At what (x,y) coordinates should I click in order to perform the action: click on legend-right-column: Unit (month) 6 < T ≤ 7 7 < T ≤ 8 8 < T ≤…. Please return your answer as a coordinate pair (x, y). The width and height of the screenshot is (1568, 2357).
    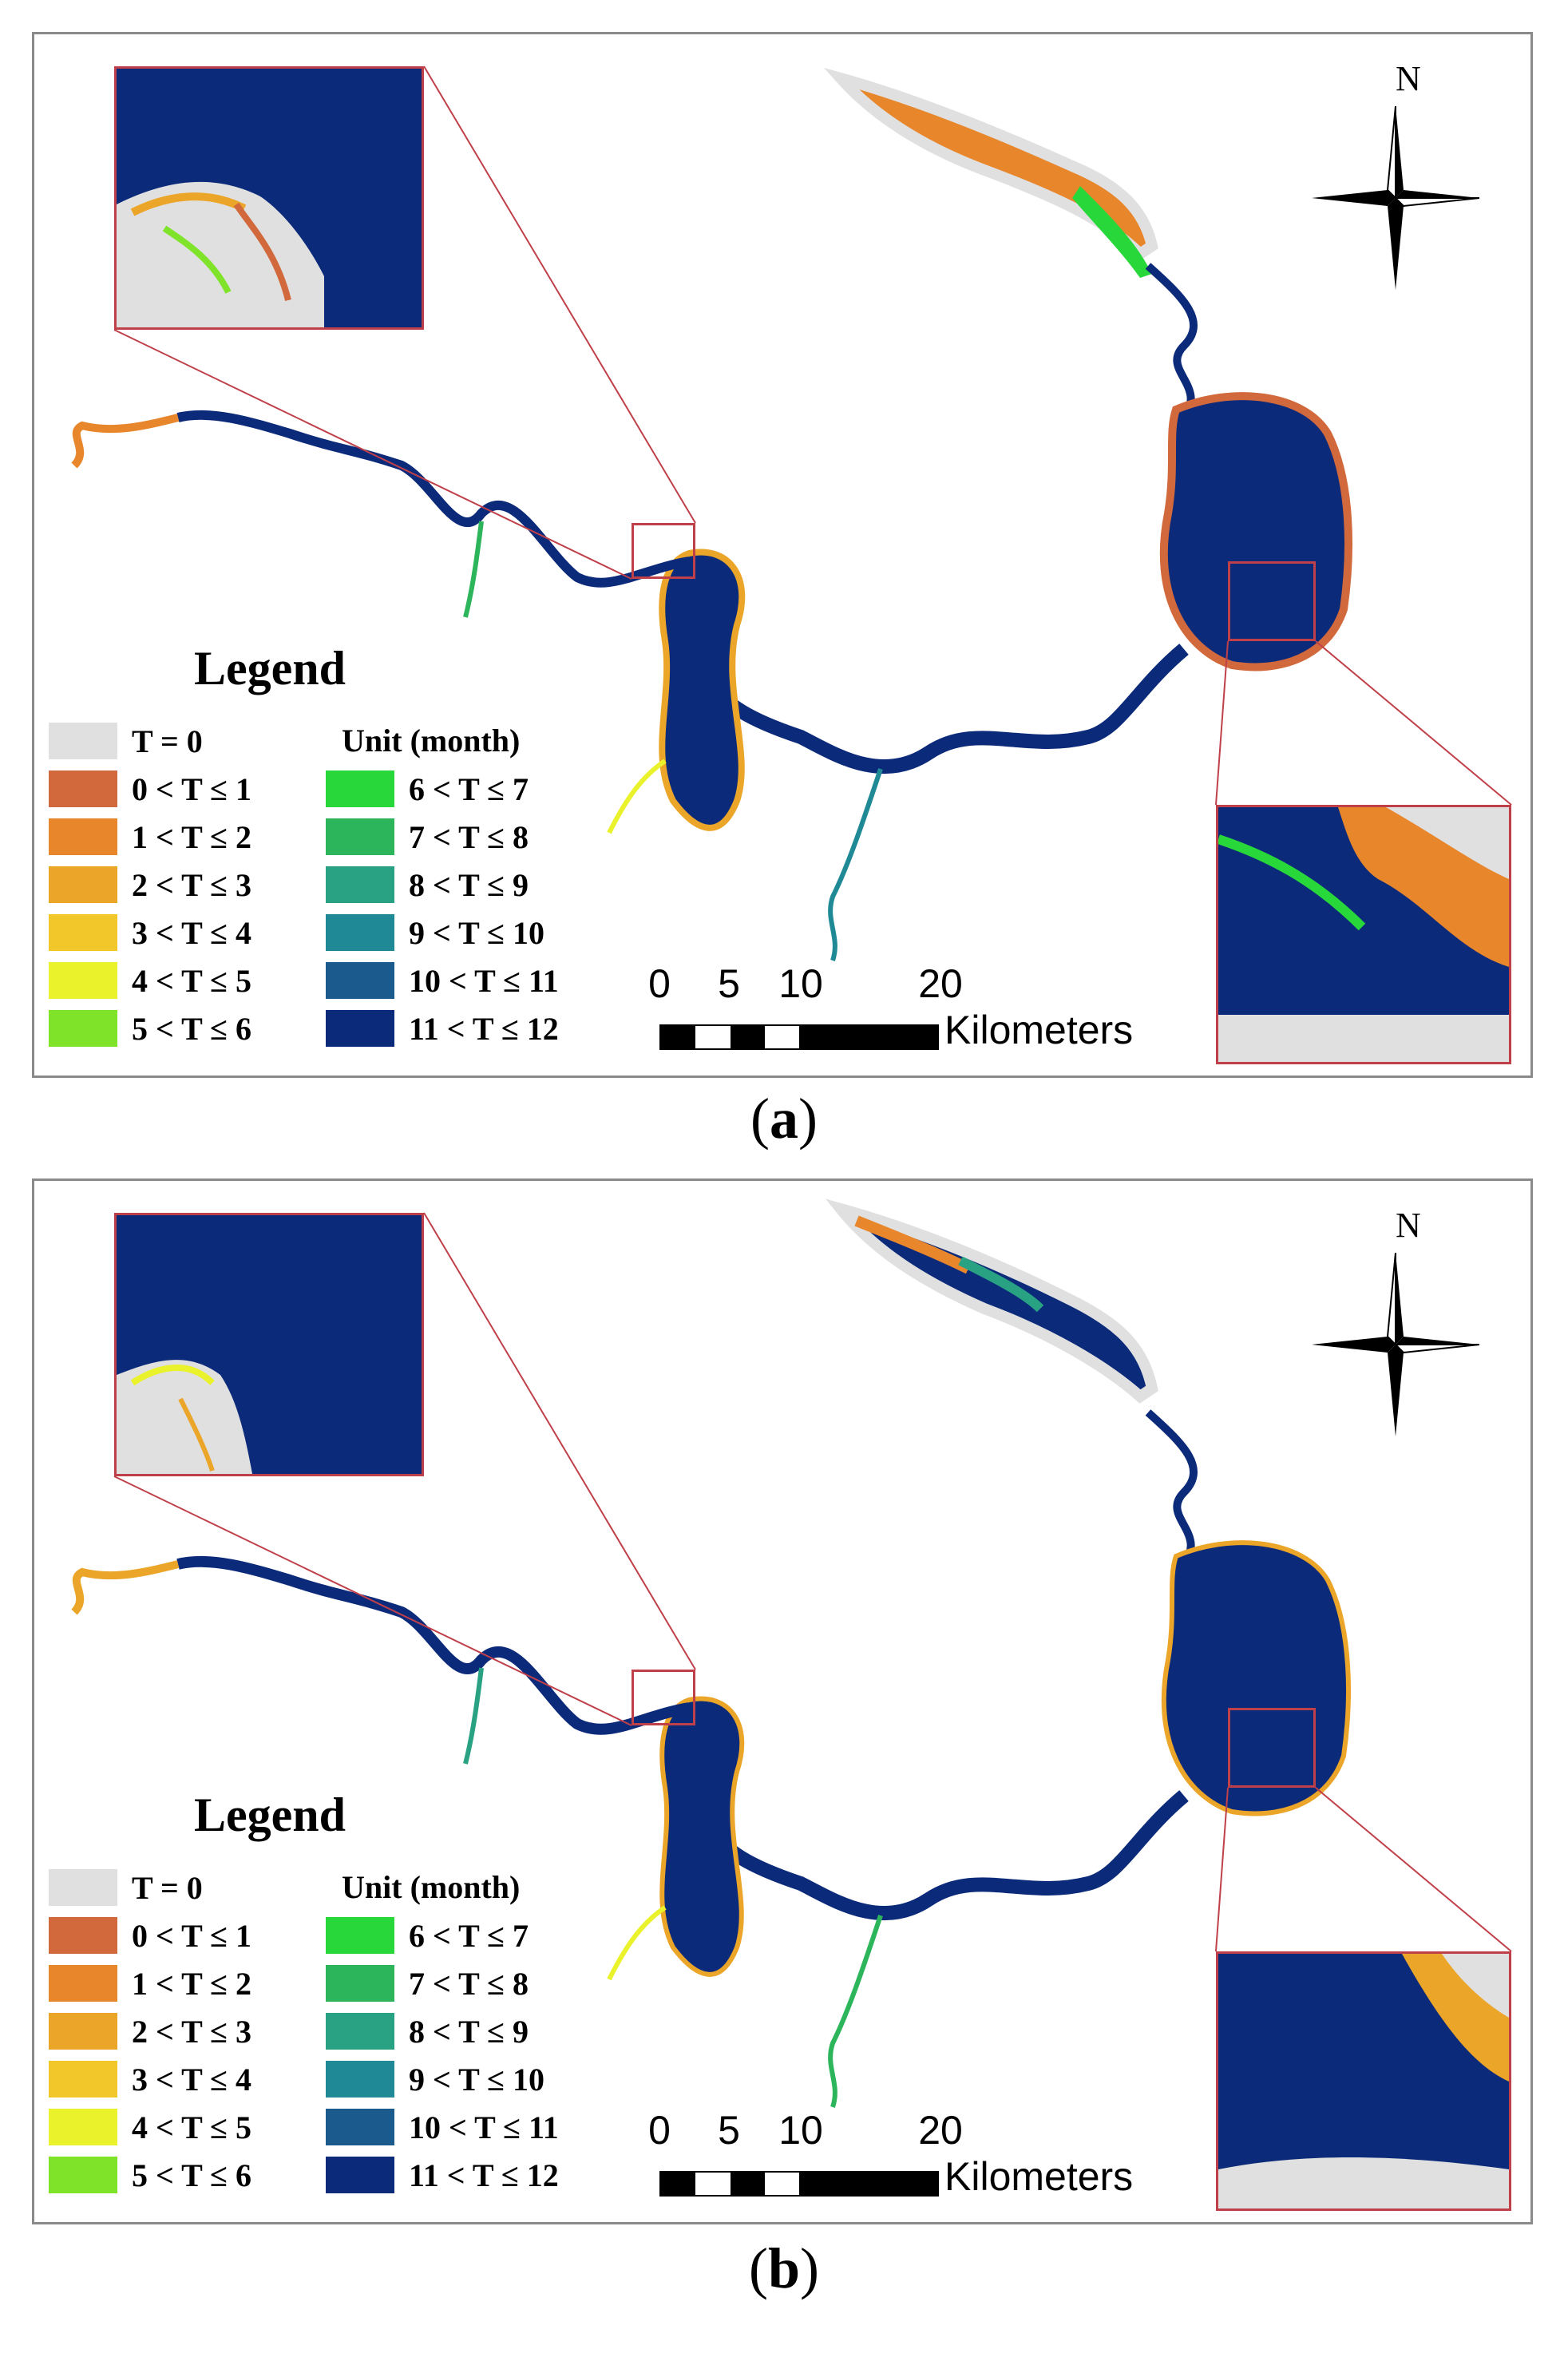
    Looking at the image, I should click on (443, 2032).